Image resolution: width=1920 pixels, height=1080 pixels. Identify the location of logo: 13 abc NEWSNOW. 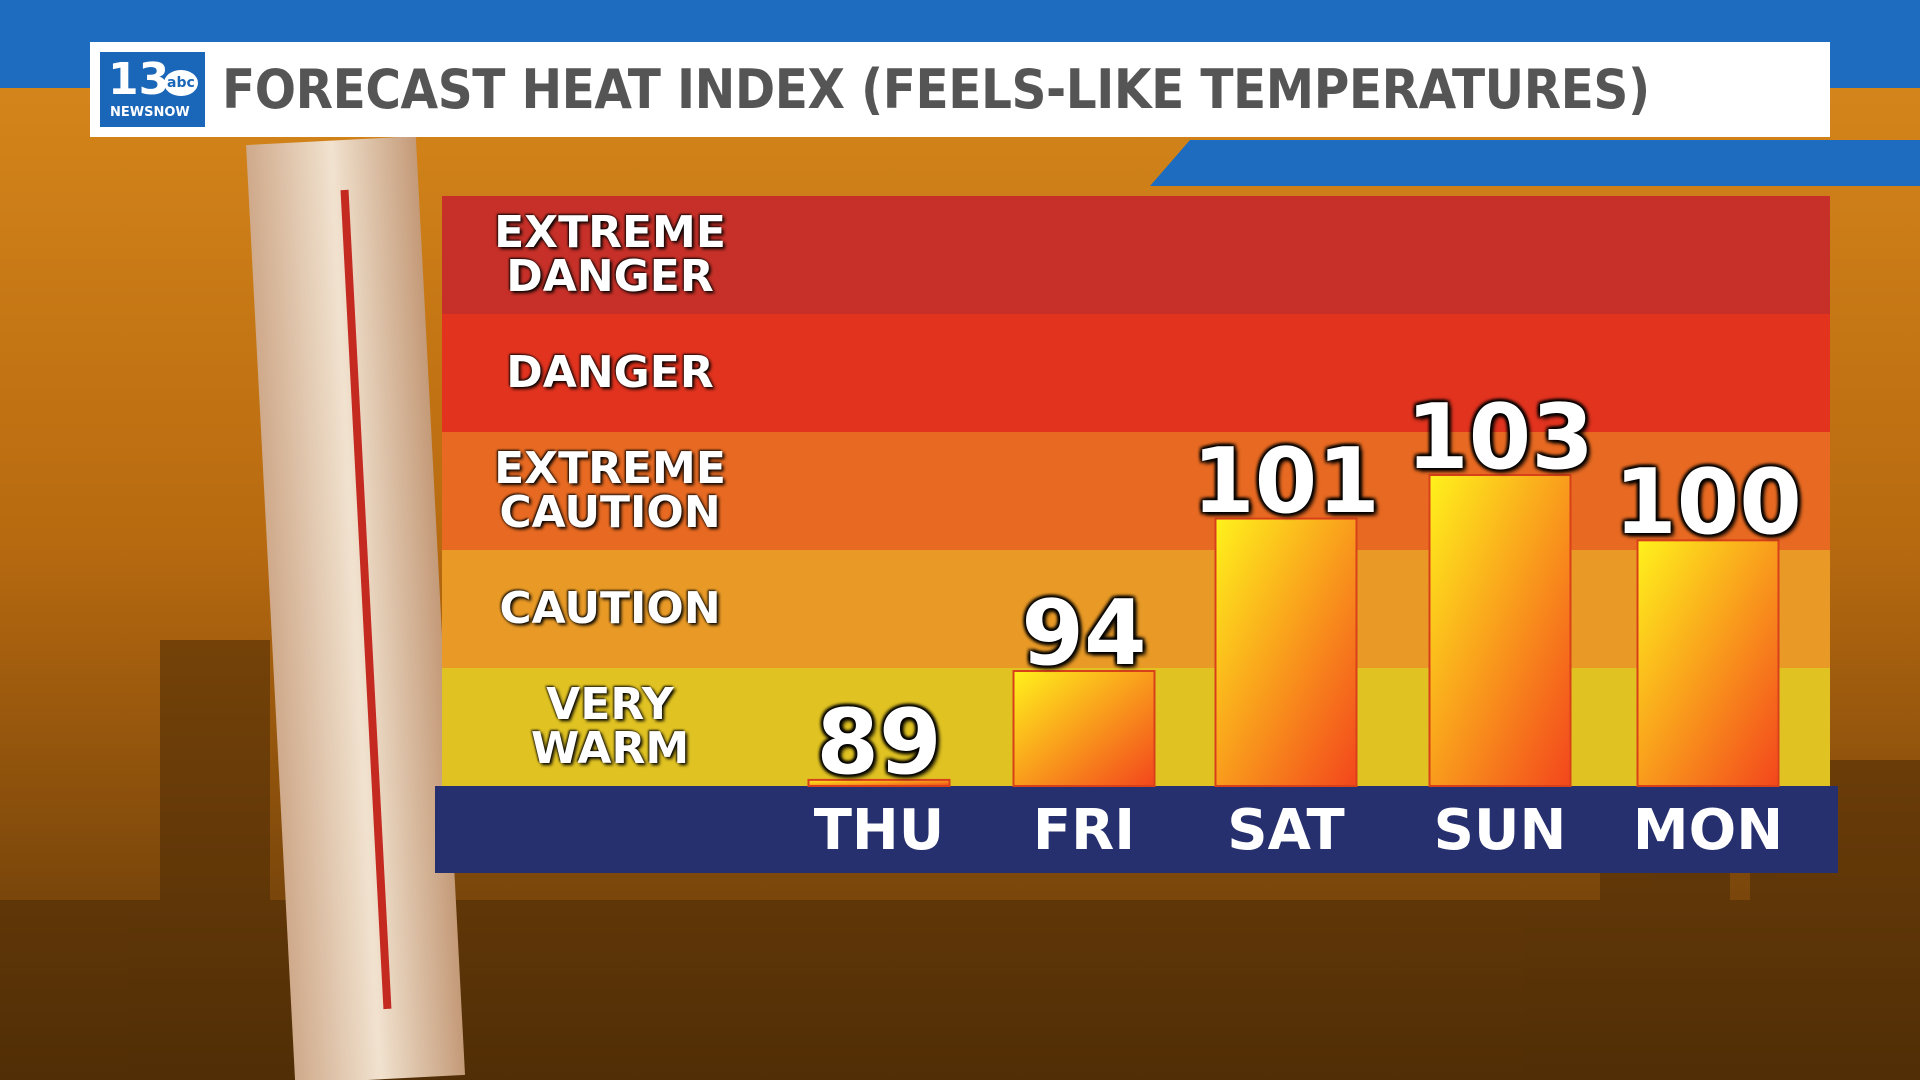
(152, 89).